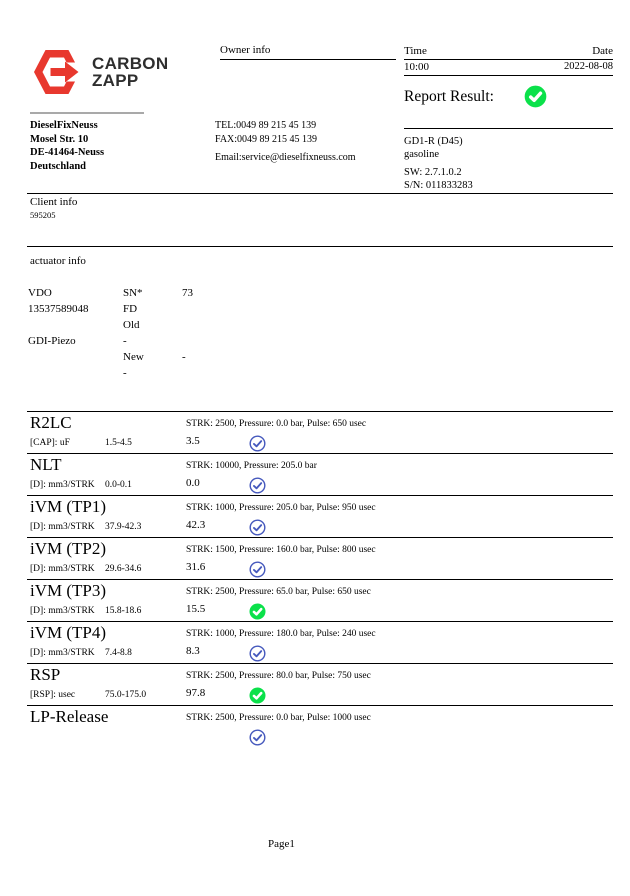 Image resolution: width=630 pixels, height=896 pixels. I want to click on test-unit: [CAP]: uF, so click(50, 443).